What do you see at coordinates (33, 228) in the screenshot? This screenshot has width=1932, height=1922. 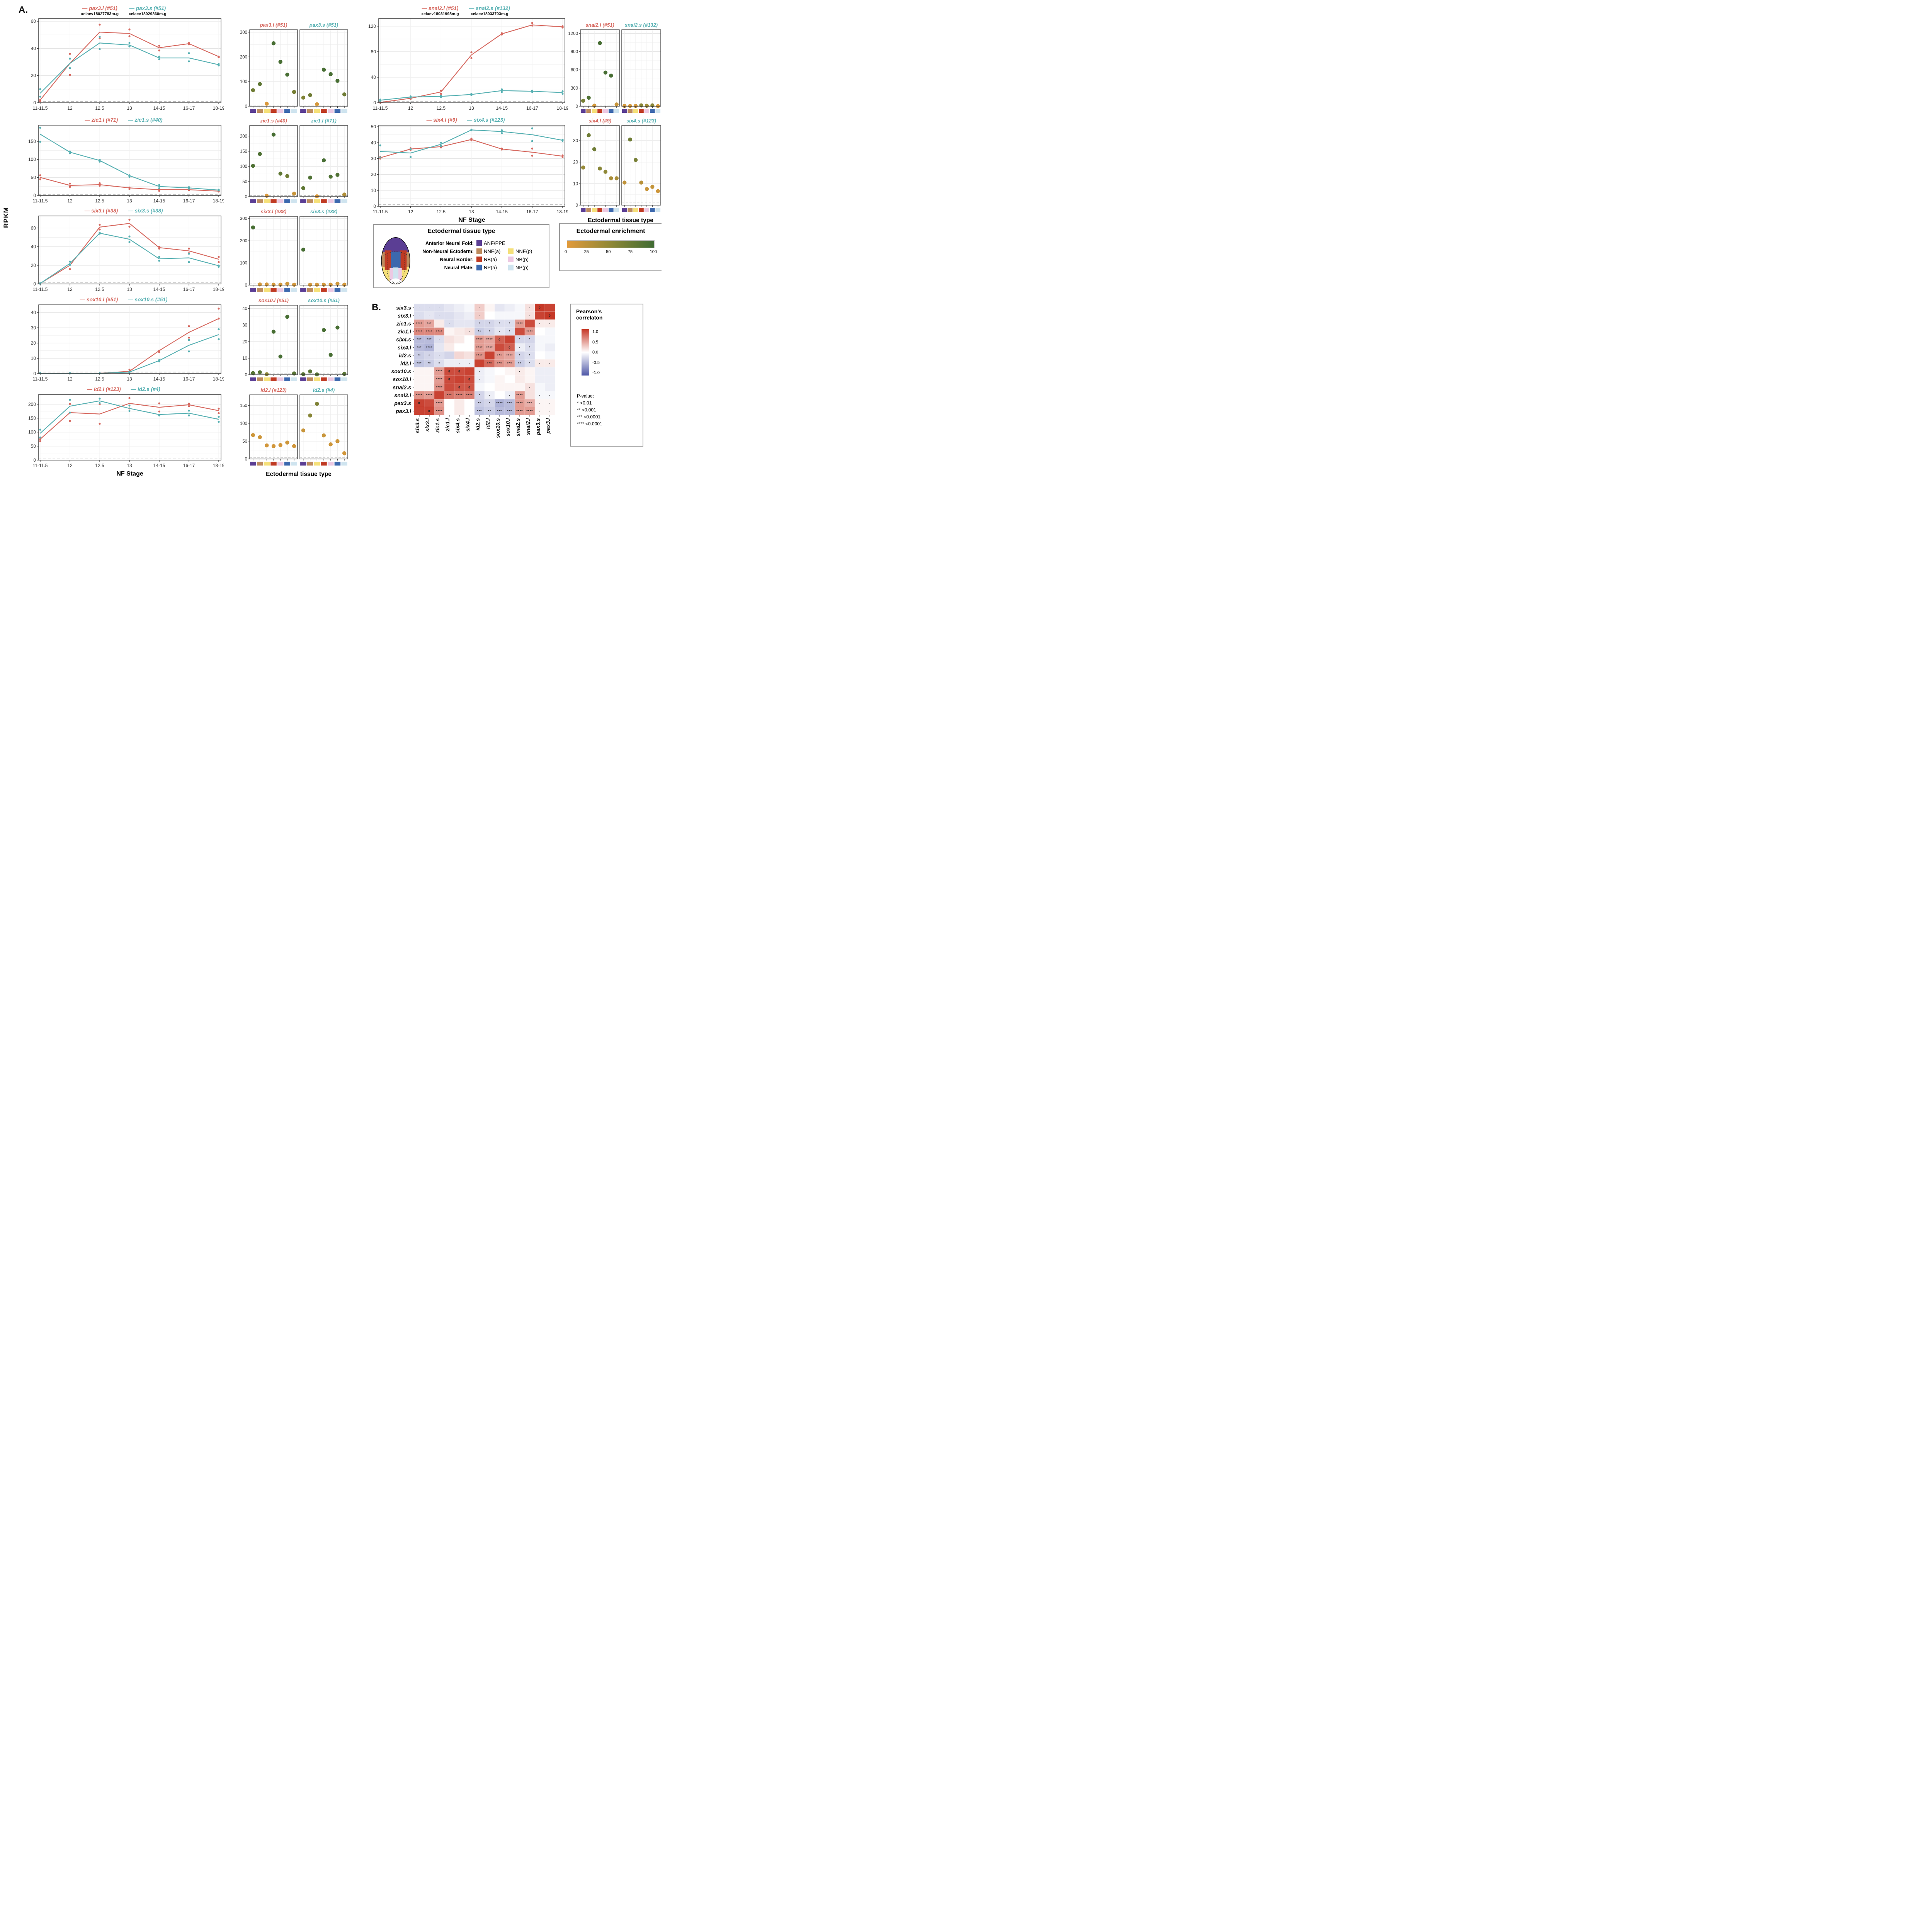 I see `svg-text: 60` at bounding box center [33, 228].